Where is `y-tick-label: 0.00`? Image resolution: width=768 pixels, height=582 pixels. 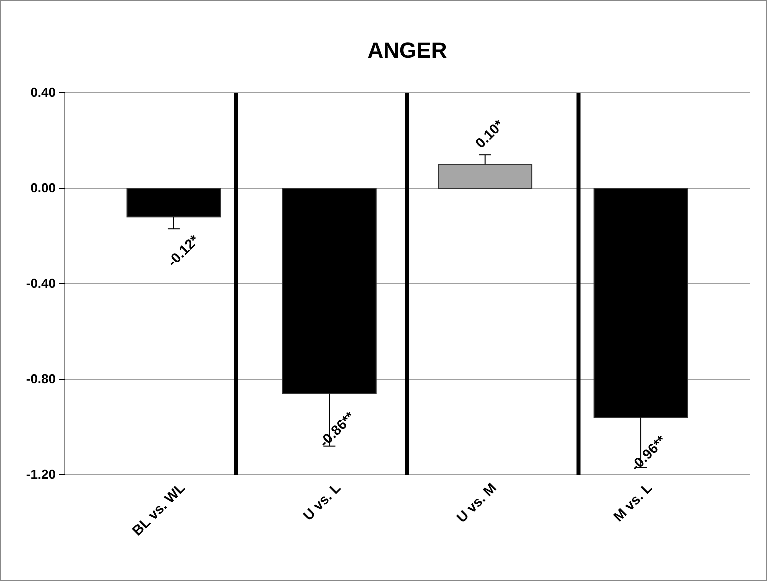 y-tick-label: 0.00 is located at coordinates (43, 188).